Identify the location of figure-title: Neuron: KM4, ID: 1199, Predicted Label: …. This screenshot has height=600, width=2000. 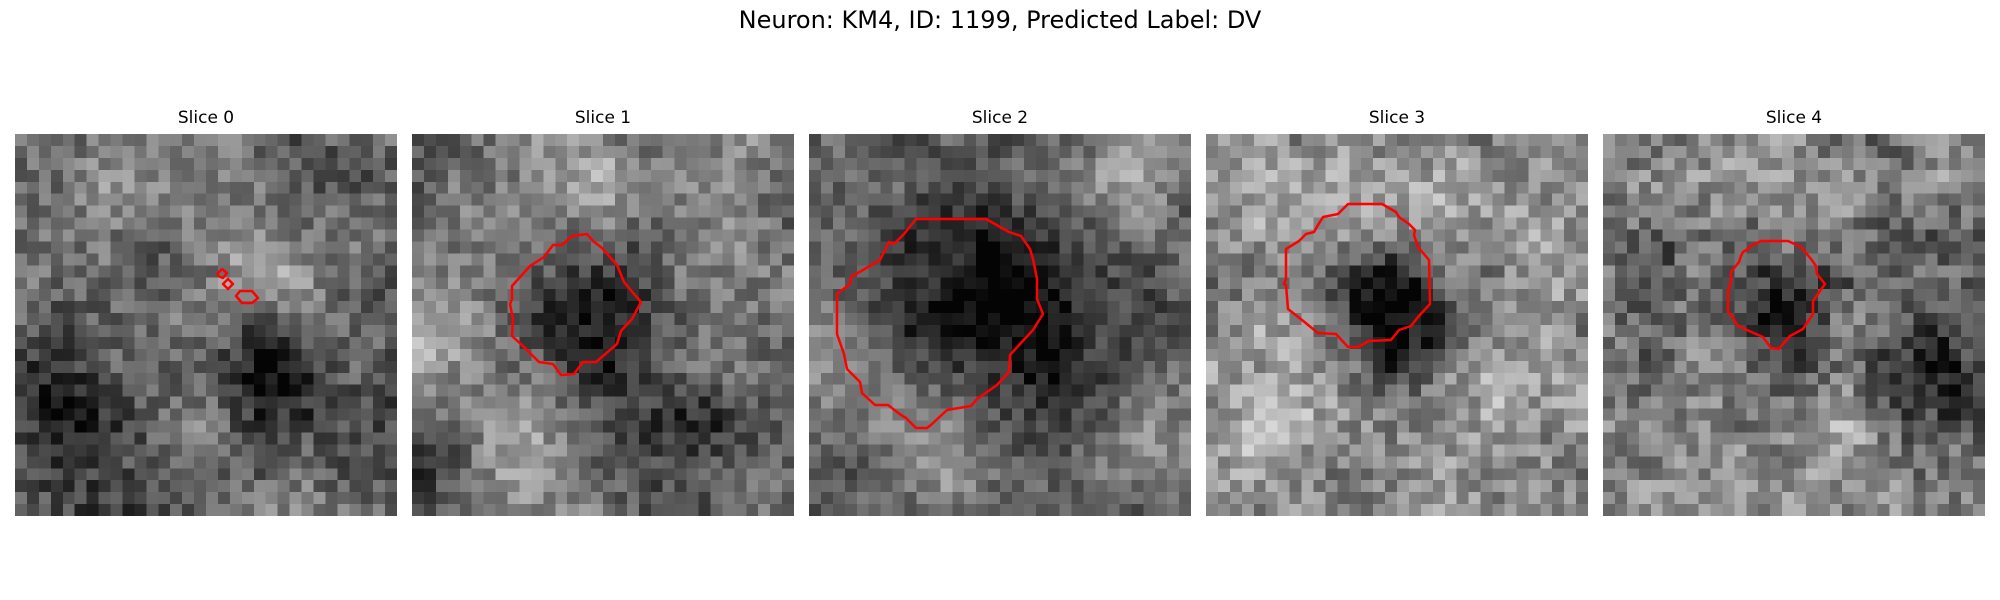
(1000, 20).